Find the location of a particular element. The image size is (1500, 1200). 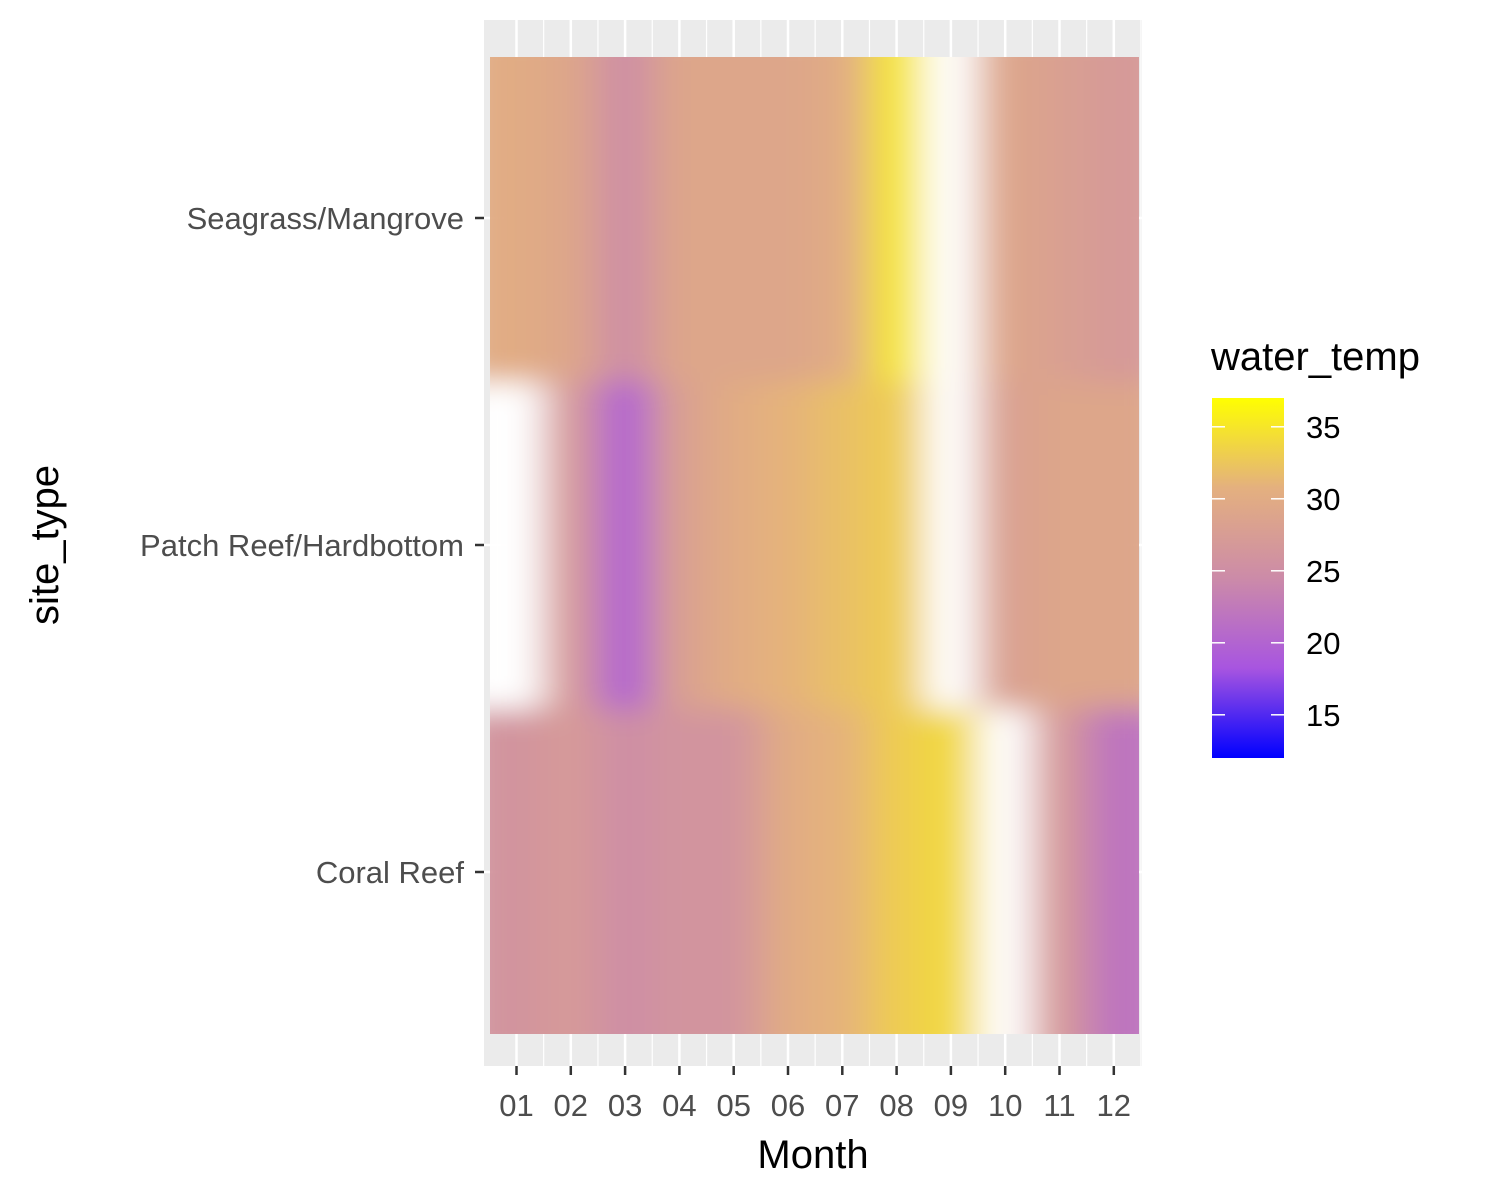

x-tick-label: 03 is located at coordinates (625, 1105).